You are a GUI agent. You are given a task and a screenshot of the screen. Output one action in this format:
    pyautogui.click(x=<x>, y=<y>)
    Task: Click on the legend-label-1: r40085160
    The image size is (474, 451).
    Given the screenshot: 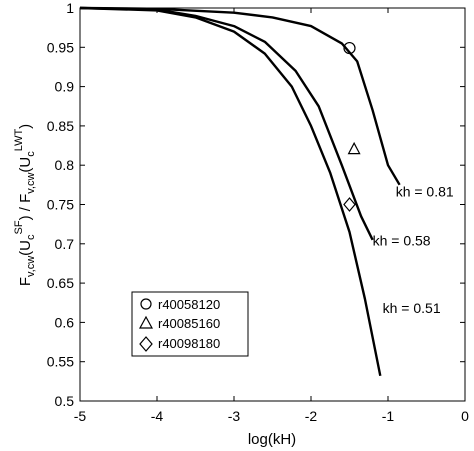 What is the action you would take?
    pyautogui.click(x=189, y=323)
    